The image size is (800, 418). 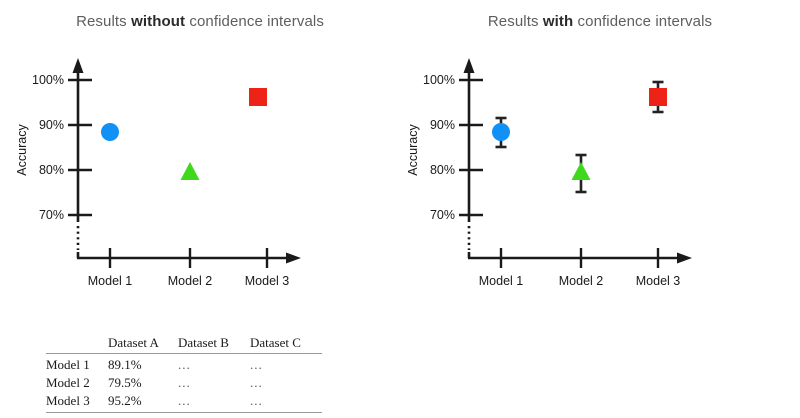 What do you see at coordinates (214, 344) in the screenshot?
I see `table-header-dataset-b: Dataset B` at bounding box center [214, 344].